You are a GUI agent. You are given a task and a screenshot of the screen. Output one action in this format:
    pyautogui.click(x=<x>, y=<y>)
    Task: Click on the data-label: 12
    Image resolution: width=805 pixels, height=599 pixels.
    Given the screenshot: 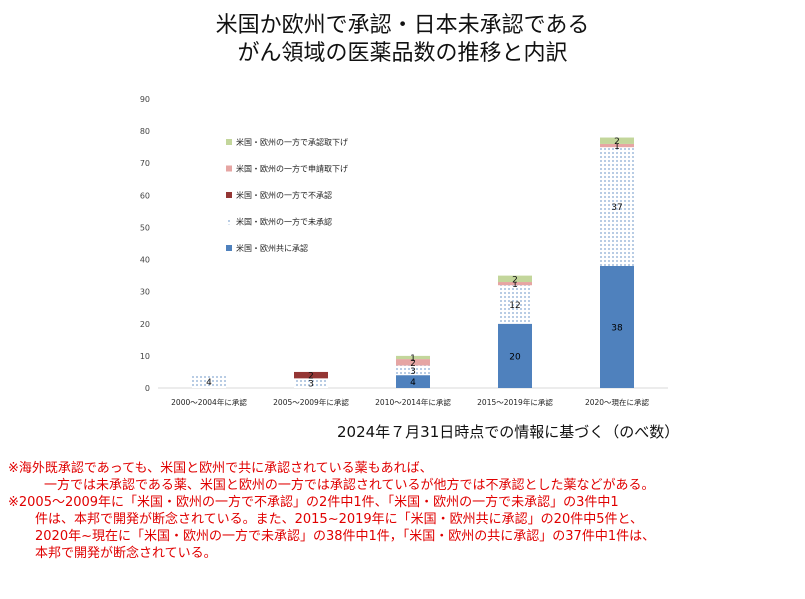 What is the action you would take?
    pyautogui.click(x=514, y=306)
    